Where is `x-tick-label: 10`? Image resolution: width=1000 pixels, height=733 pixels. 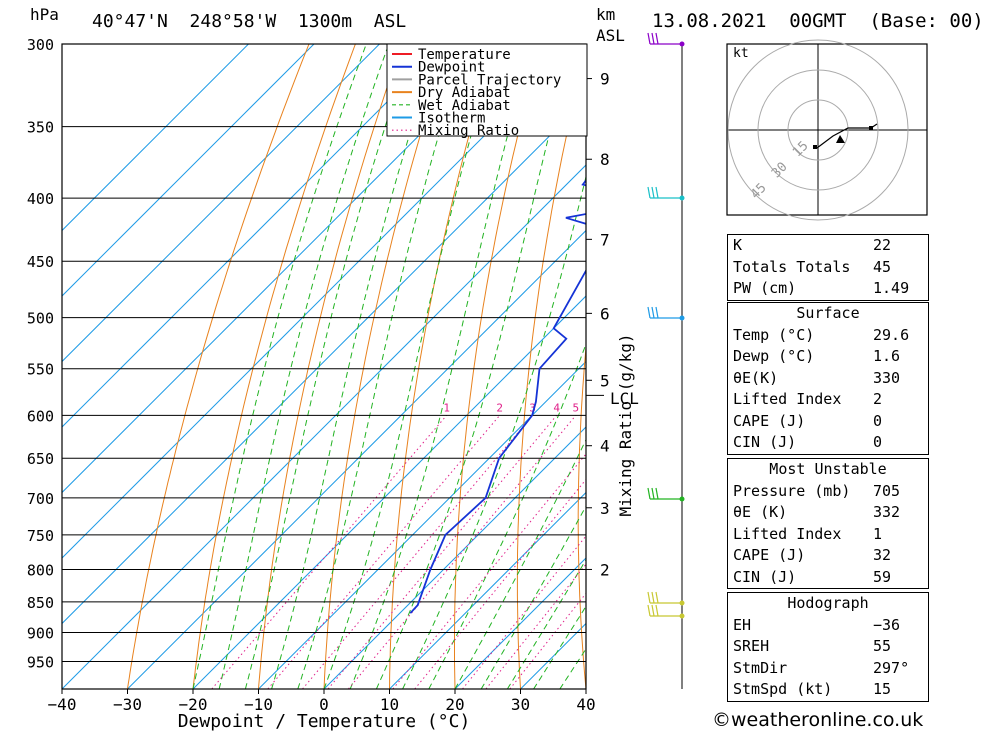 x-tick-label: 10 is located at coordinates (389, 704).